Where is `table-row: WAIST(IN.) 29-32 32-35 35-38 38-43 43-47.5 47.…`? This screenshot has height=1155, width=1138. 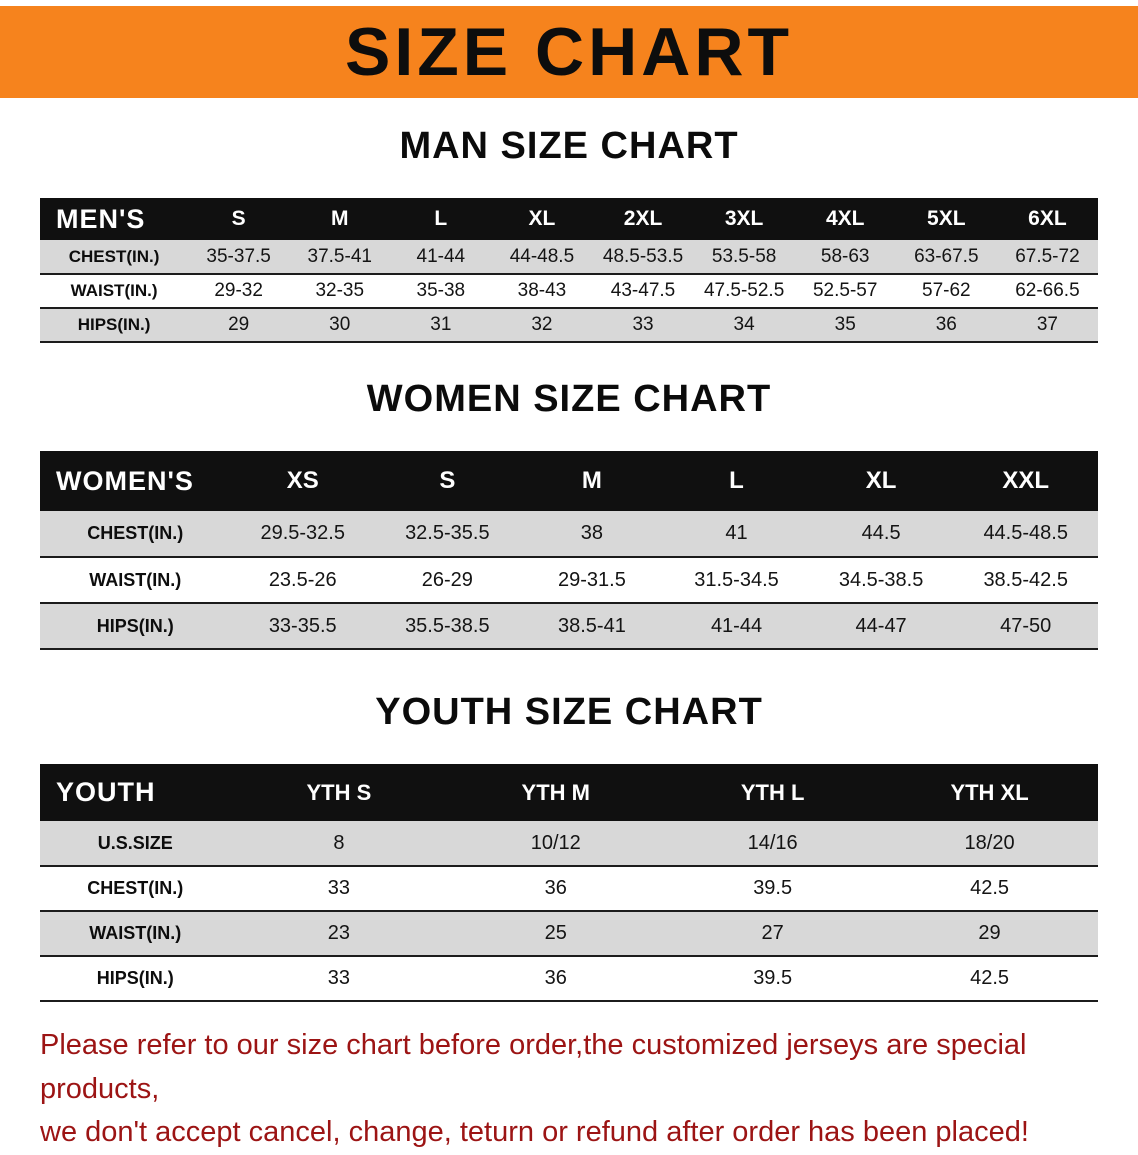
table-row: WAIST(IN.) 29-32 32-35 35-38 38-43 43-47.5 47.… is located at coordinates (569, 291).